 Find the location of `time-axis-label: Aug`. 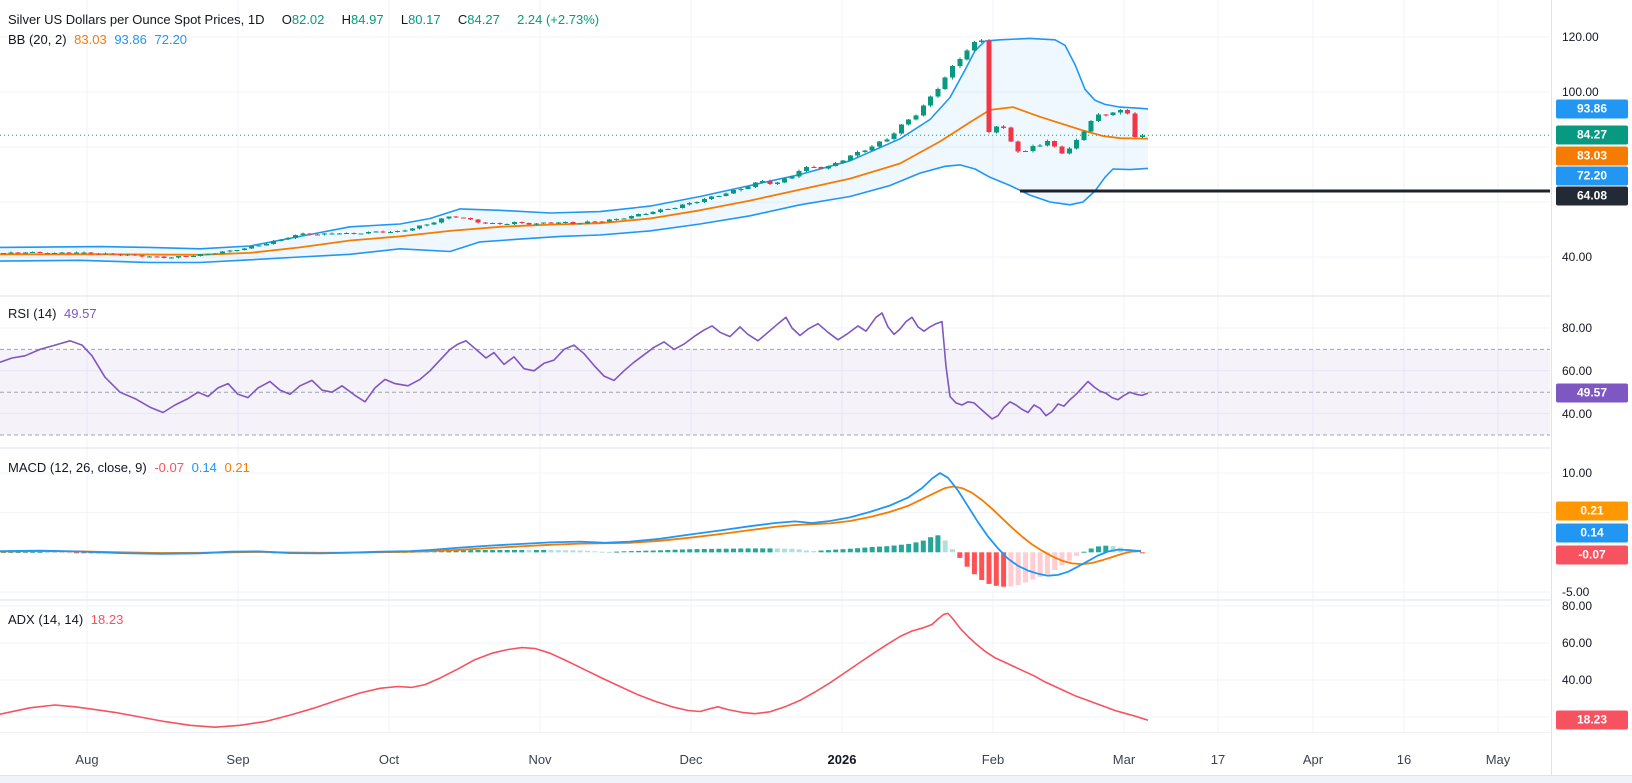

time-axis-label: Aug is located at coordinates (87, 759).